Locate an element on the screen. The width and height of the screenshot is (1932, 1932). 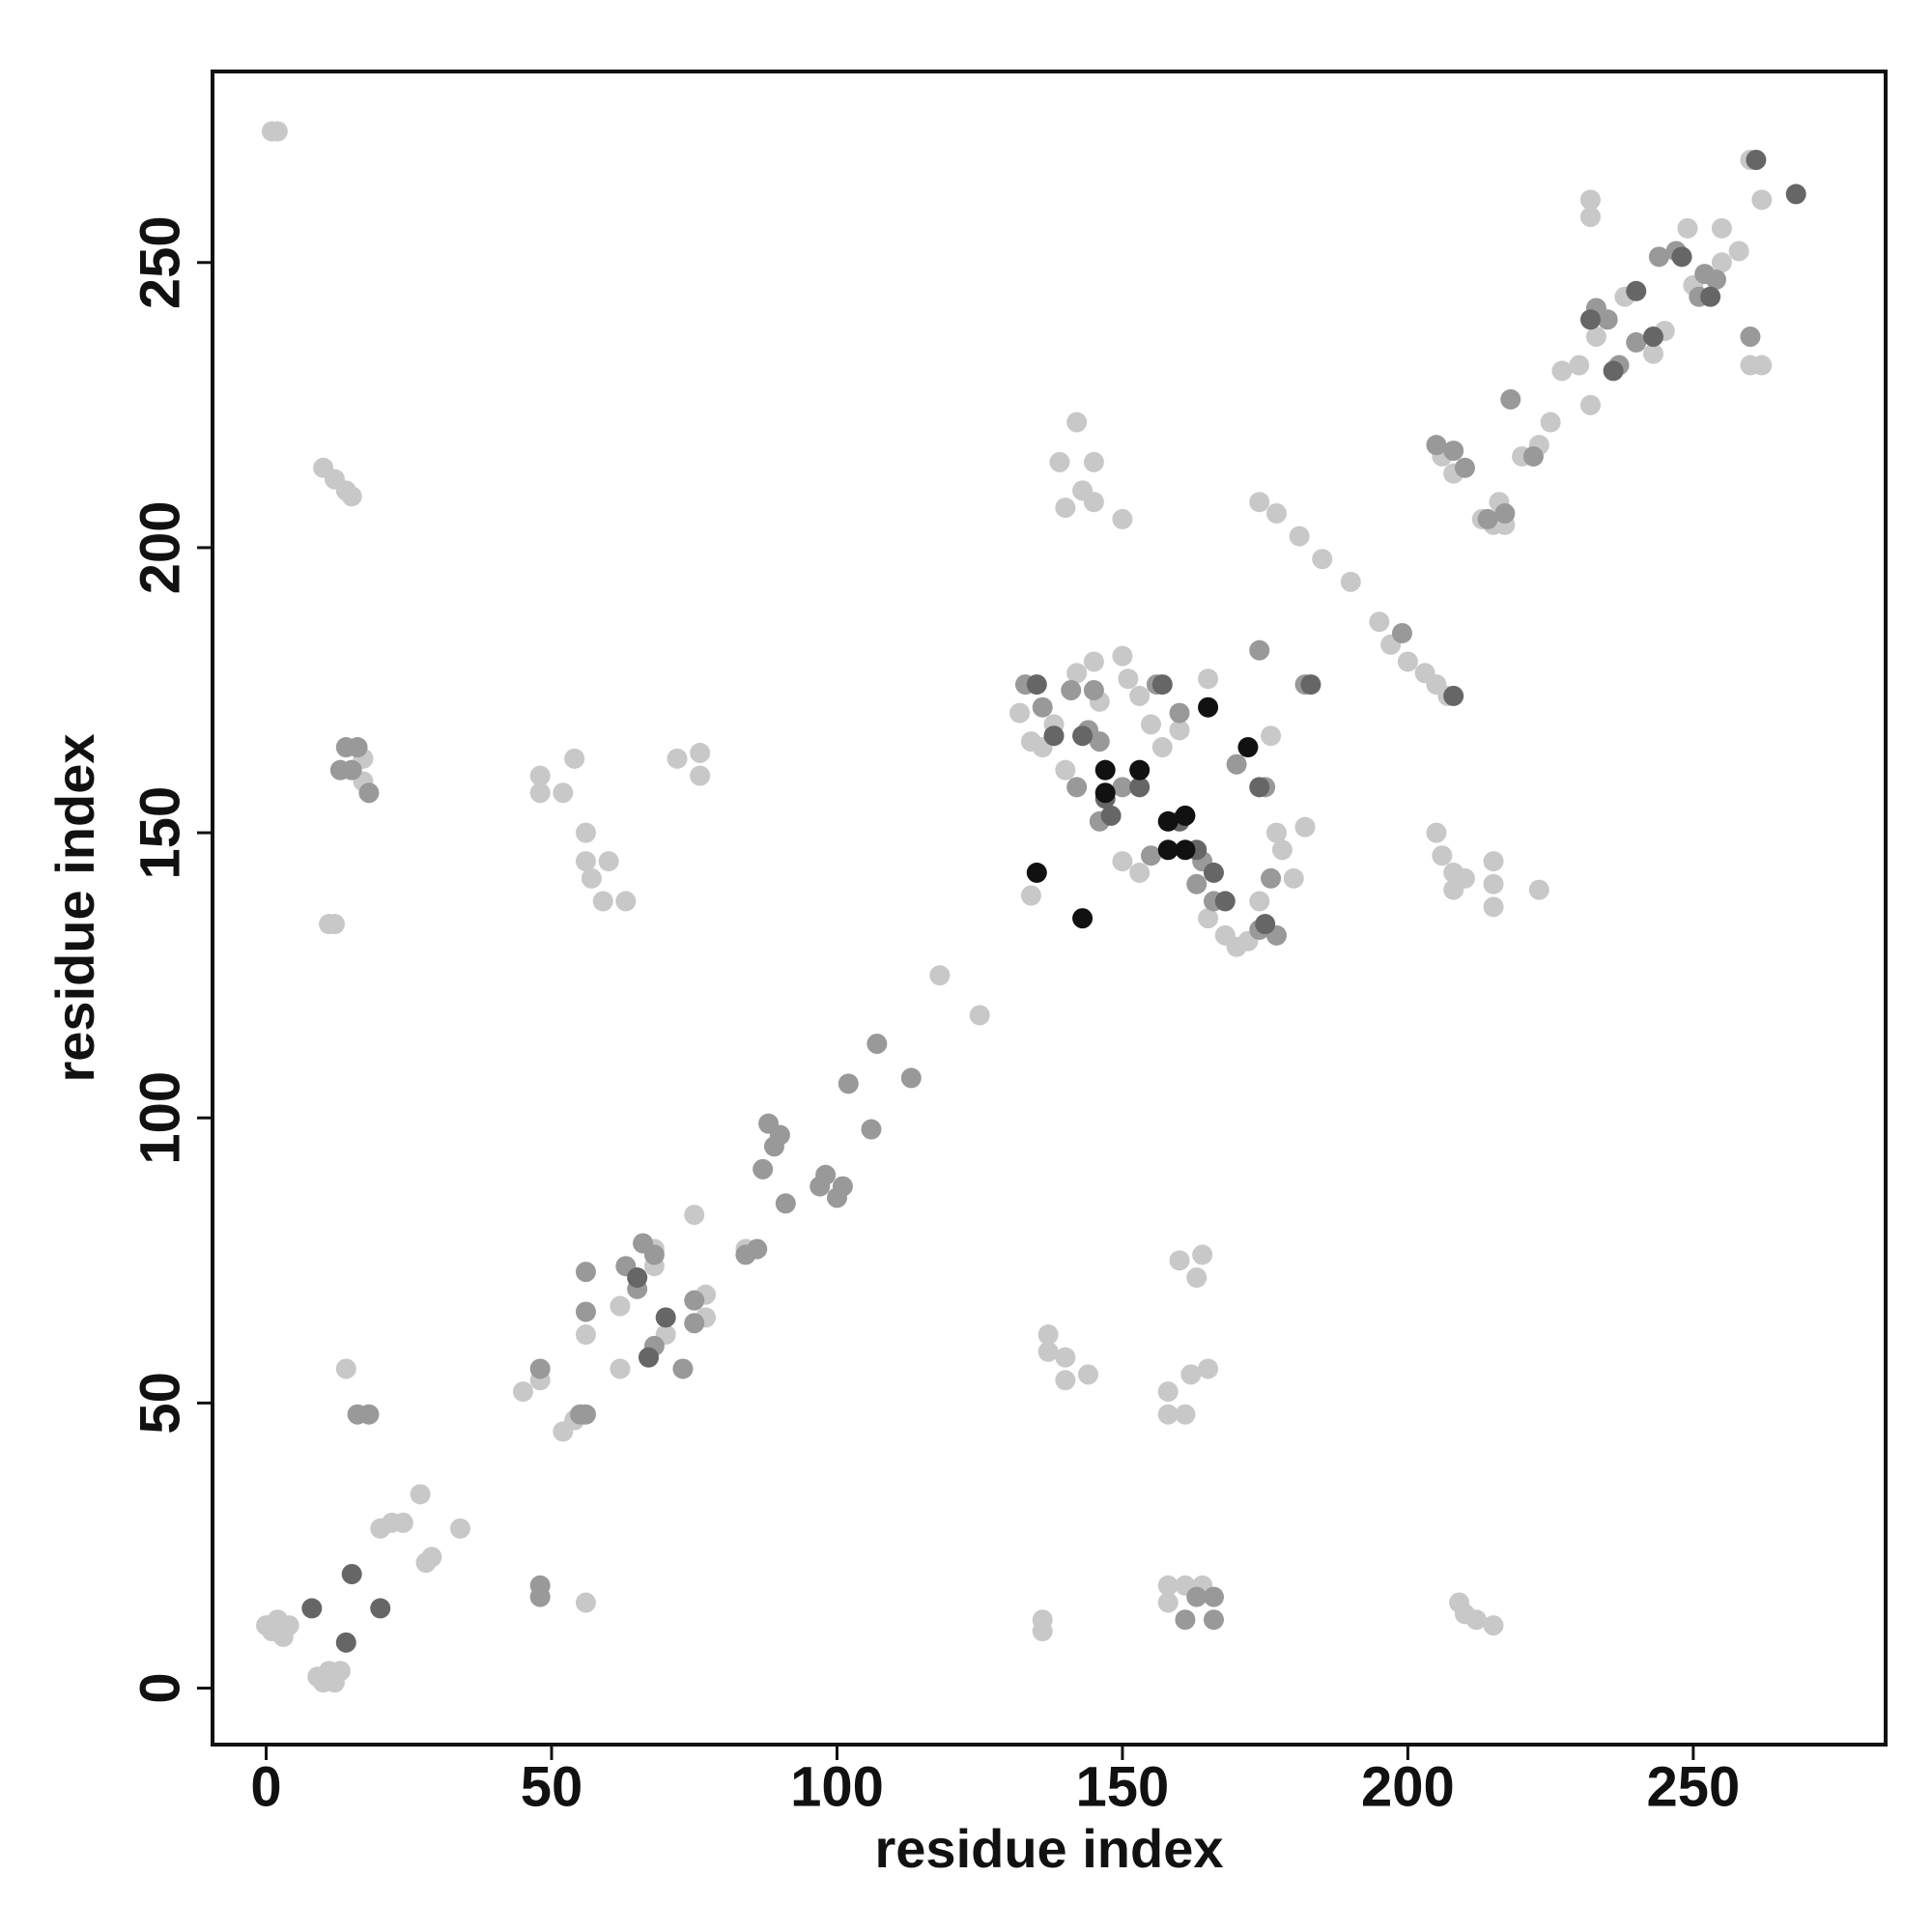
y-tick-label: 100 is located at coordinates (159, 1118).